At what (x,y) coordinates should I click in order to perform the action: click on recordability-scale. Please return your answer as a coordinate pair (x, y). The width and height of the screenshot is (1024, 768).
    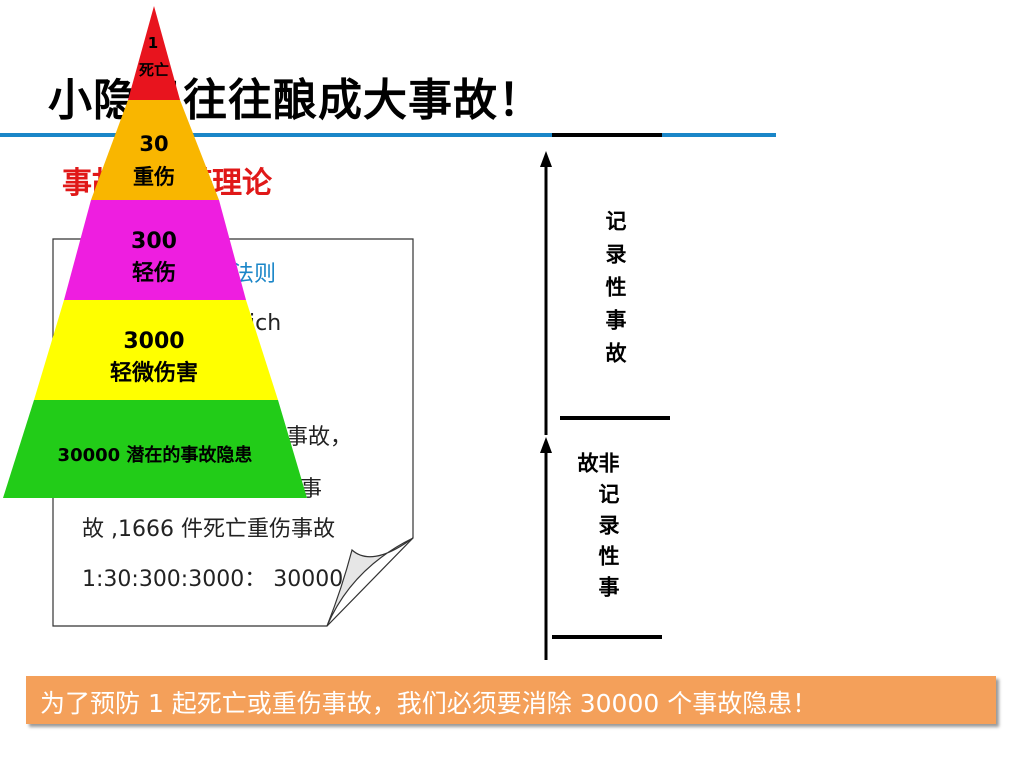
    Looking at the image, I should click on (605, 396).